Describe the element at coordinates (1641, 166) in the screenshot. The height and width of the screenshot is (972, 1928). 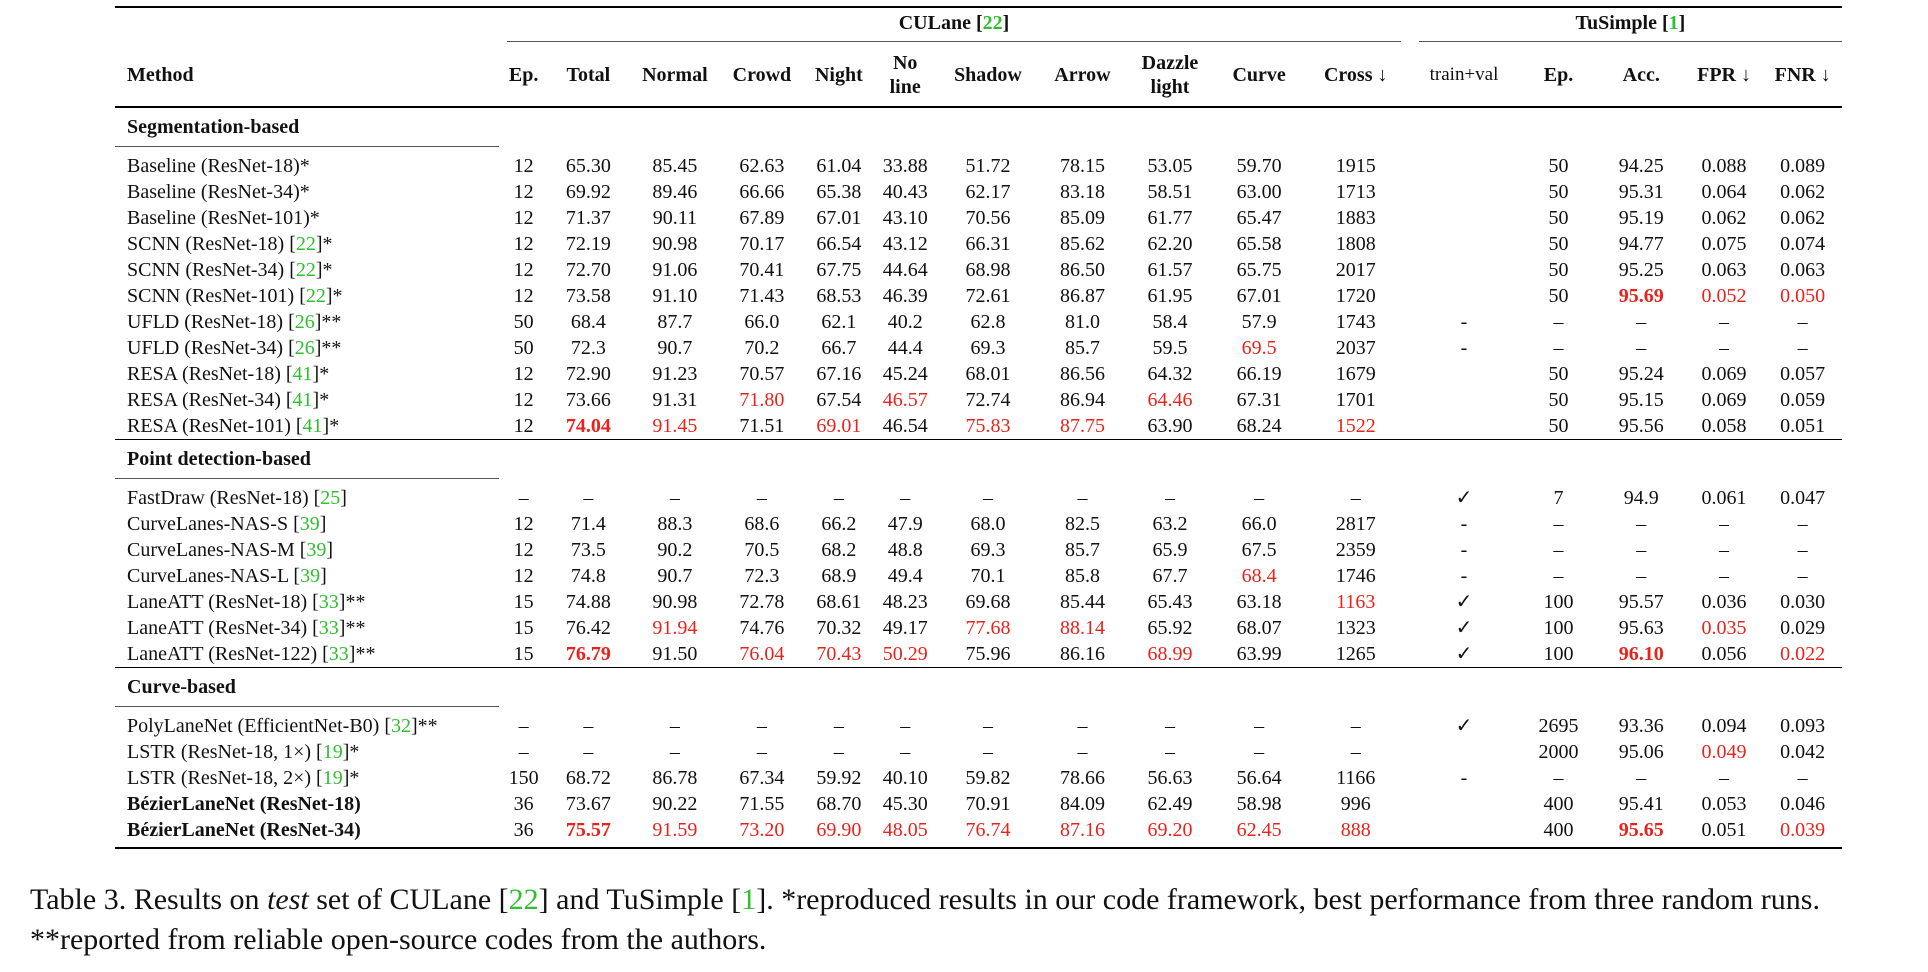
I see `table-cell: 94.25` at that location.